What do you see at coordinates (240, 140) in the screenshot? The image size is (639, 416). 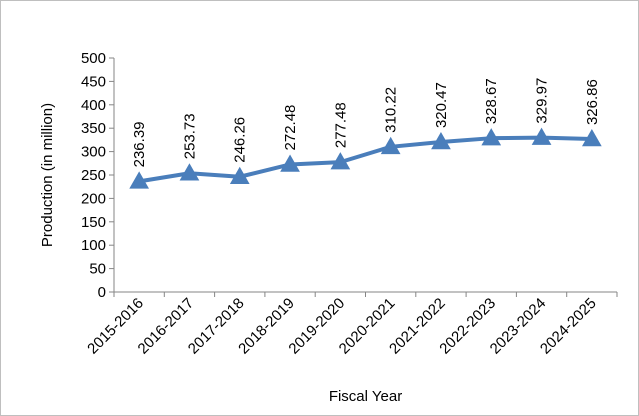 I see `data-label: 246.26` at bounding box center [240, 140].